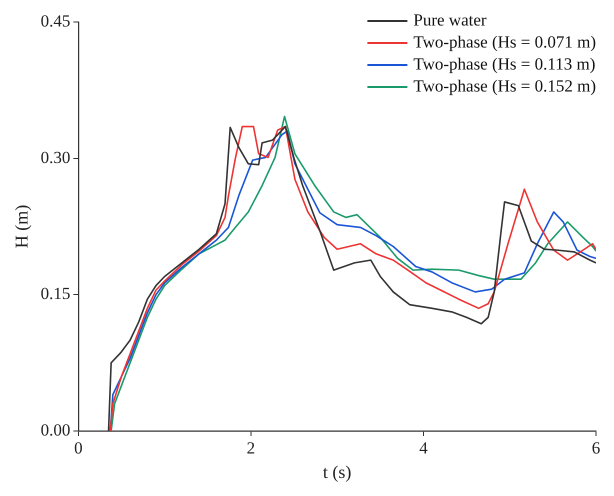 This screenshot has height=496, width=614. What do you see at coordinates (22, 226) in the screenshot?
I see `y-axis-title: H (m)` at bounding box center [22, 226].